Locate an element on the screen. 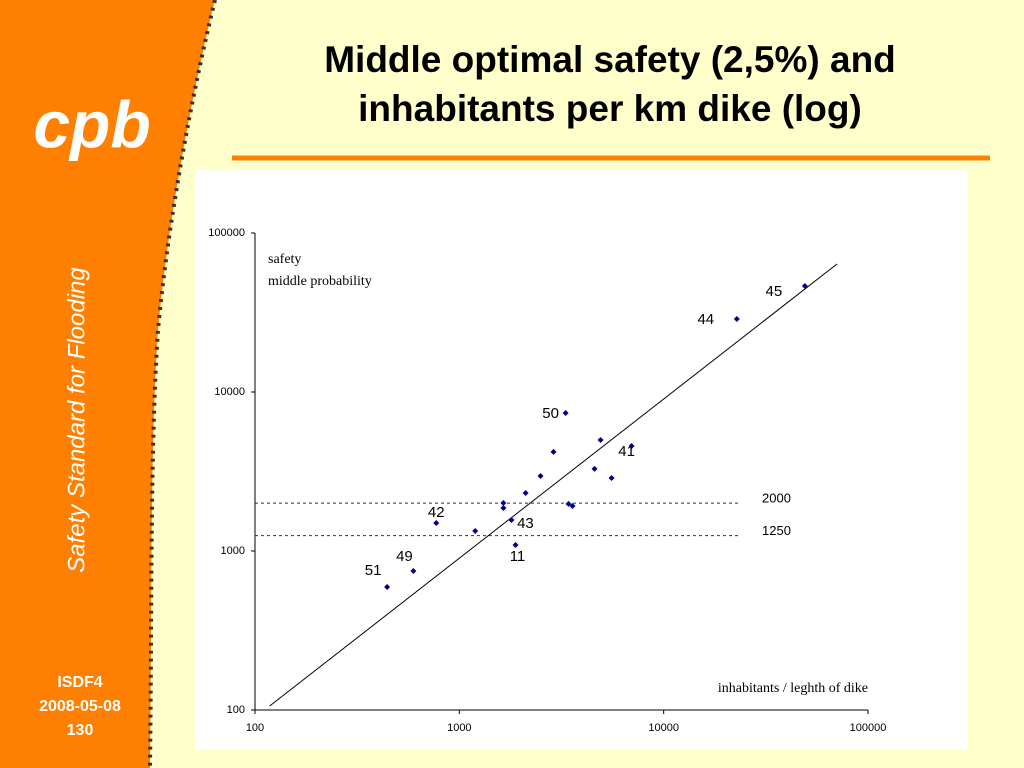  x-axis-label: inhabitants / leghth of dike is located at coordinates (793, 688).